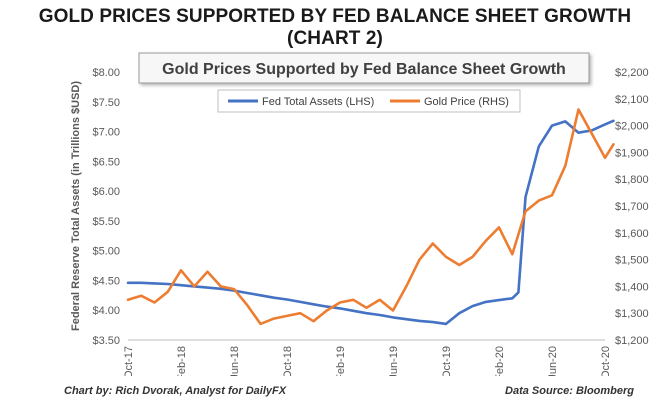 The width and height of the screenshot is (670, 408). I want to click on x-tick-label: Oct-18, so click(288, 361).